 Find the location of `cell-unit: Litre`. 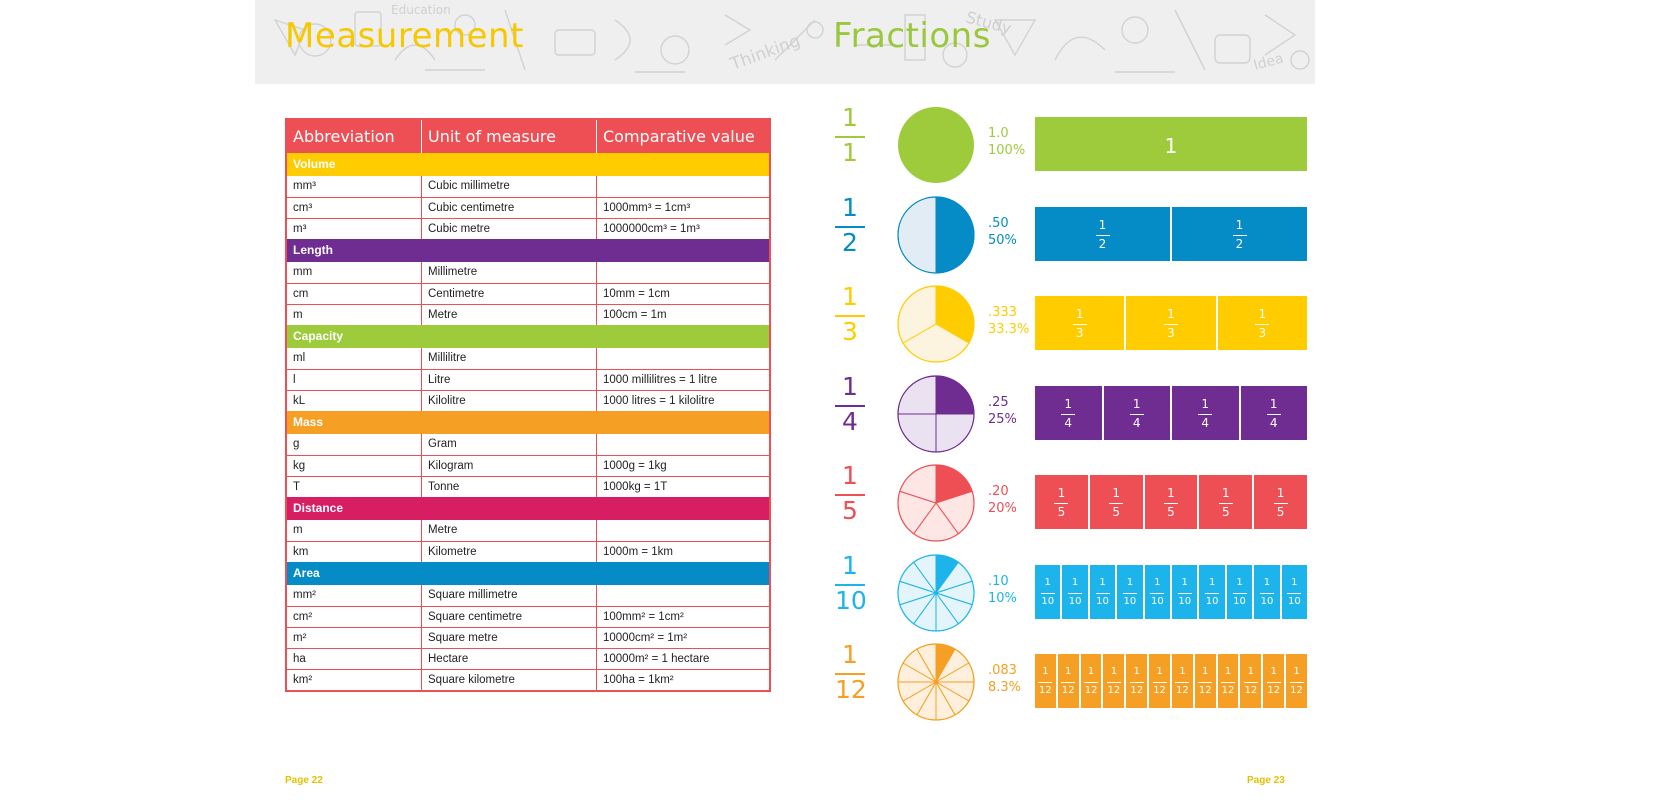

cell-unit: Litre is located at coordinates (509, 380).